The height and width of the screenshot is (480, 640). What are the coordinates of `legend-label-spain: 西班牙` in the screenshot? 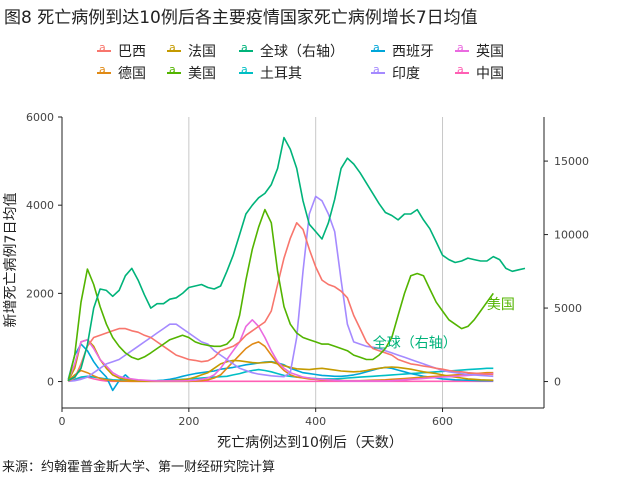 It's located at (413, 52).